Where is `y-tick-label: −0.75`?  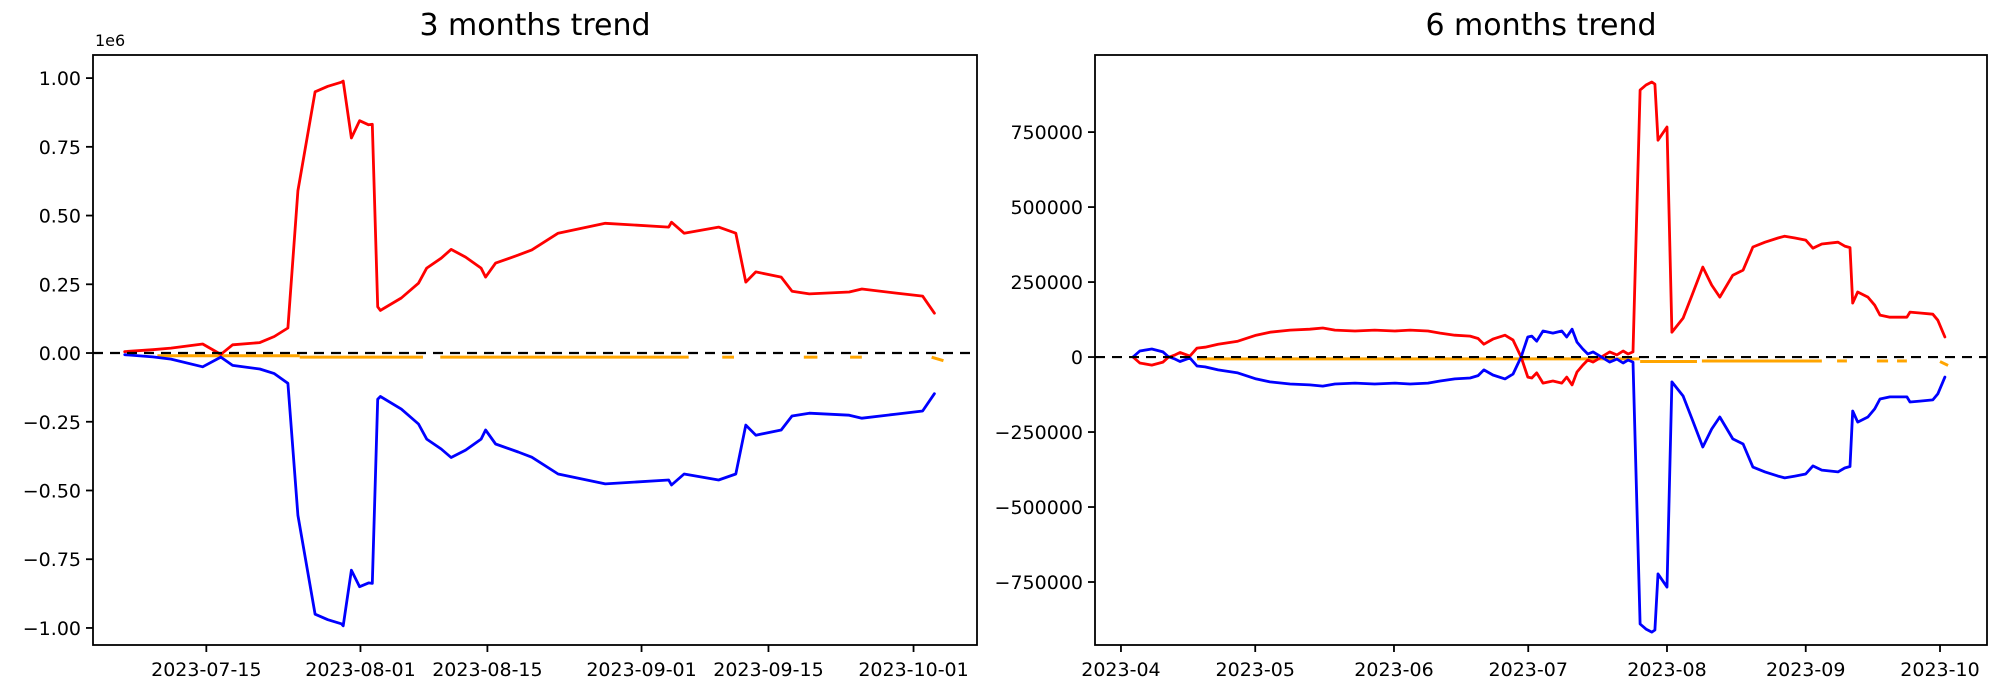 y-tick-label: −0.75 is located at coordinates (52, 560).